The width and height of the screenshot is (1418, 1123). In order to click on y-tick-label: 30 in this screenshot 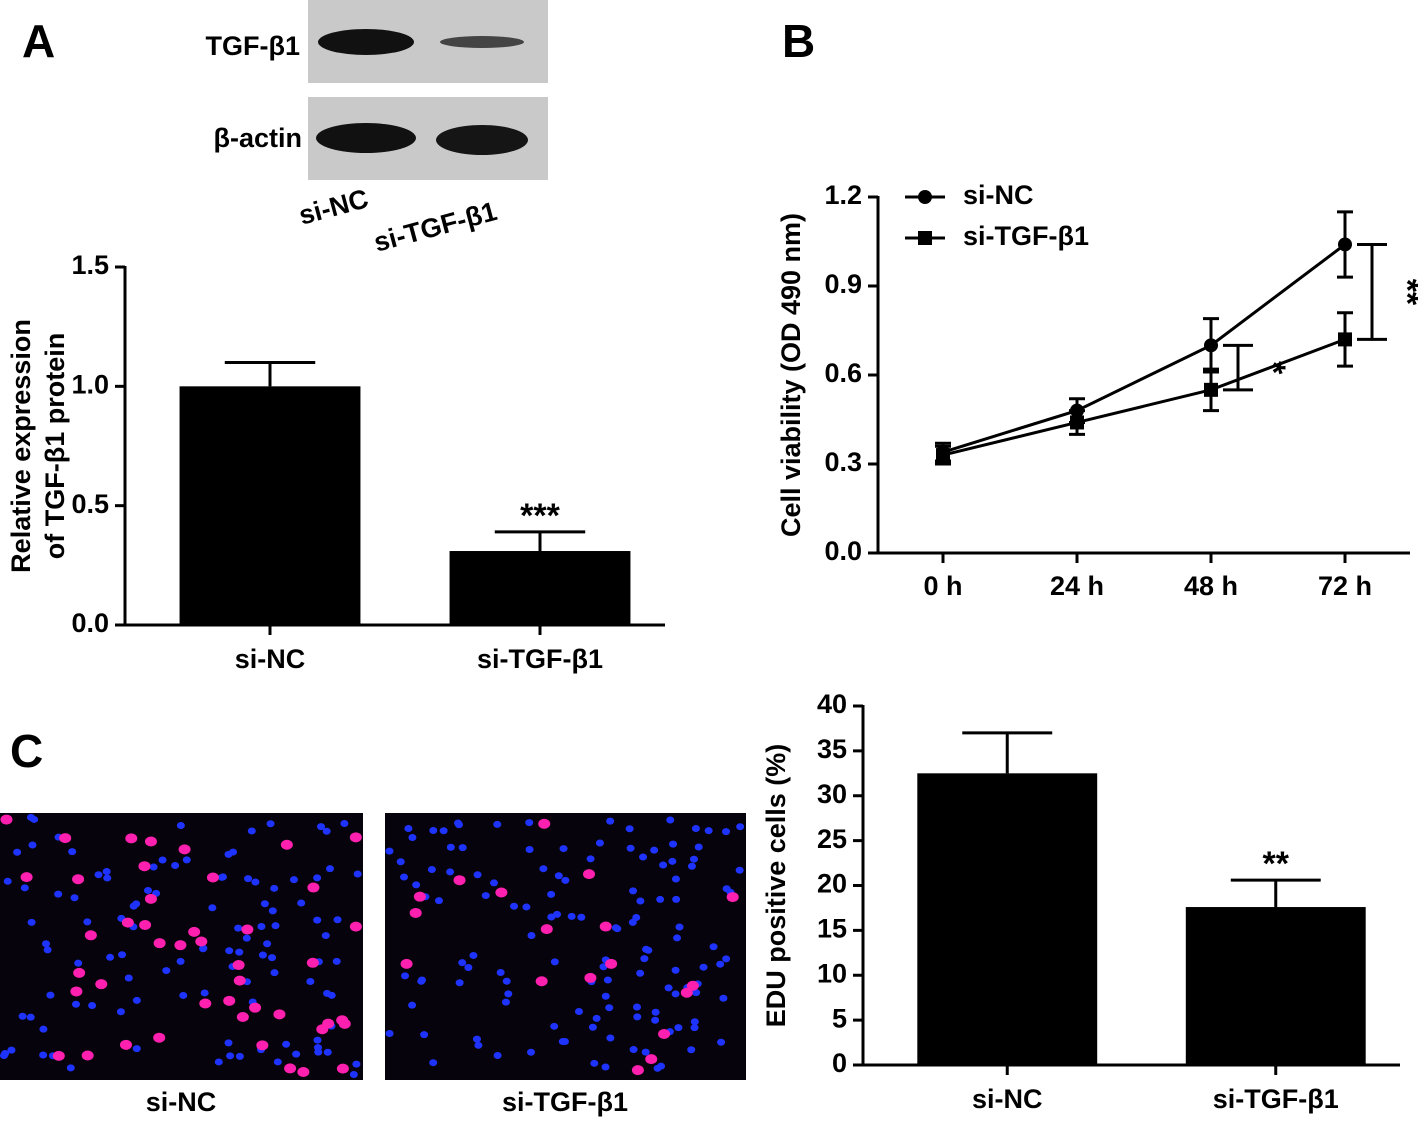, I will do `click(832, 794)`.